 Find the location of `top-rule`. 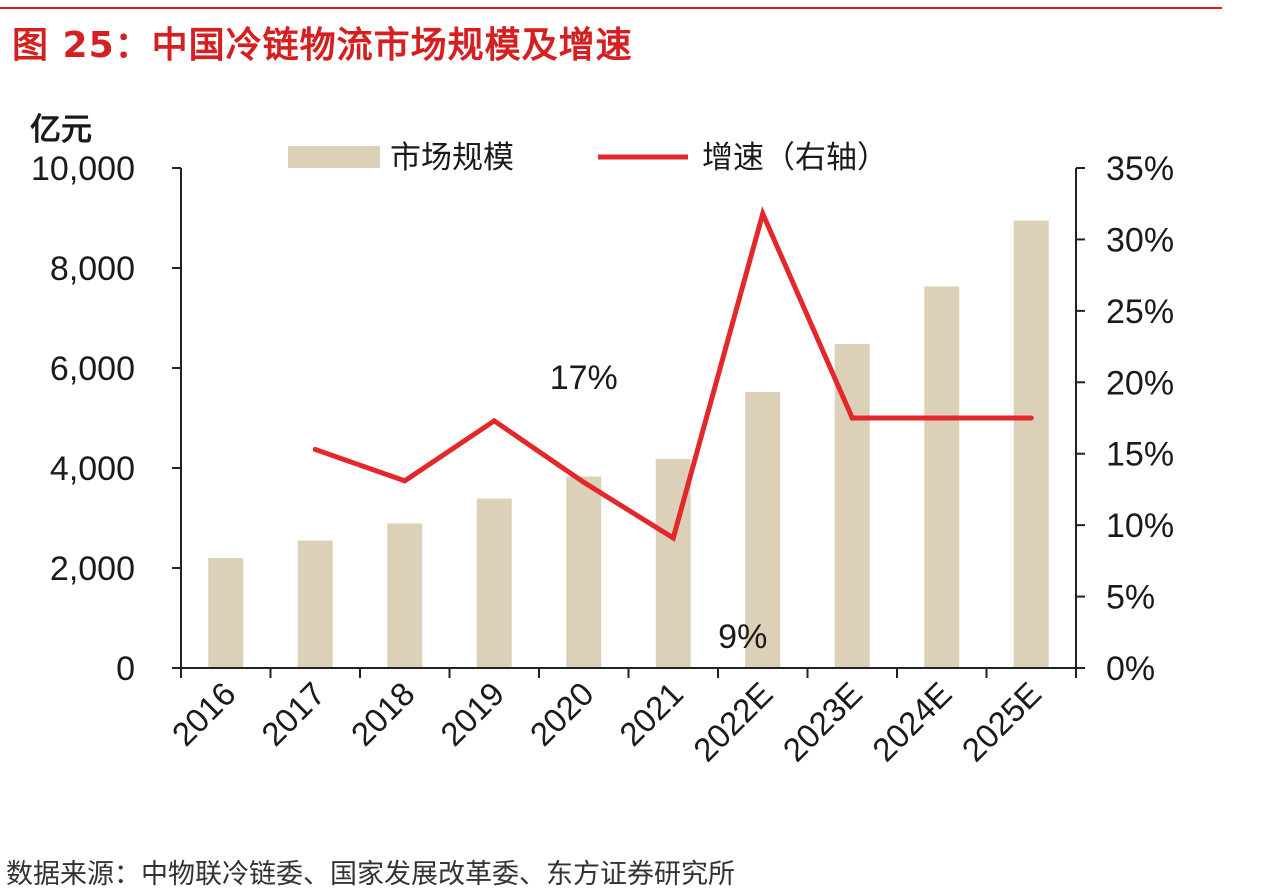

top-rule is located at coordinates (611, 8).